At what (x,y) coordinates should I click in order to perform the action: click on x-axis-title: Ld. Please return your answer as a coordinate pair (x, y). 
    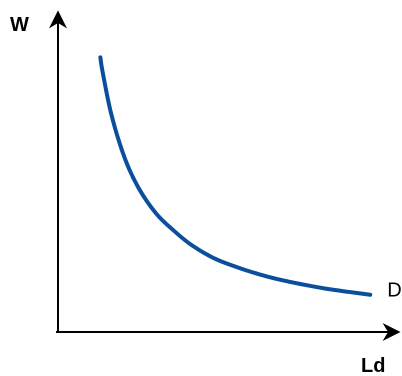
    Looking at the image, I should click on (373, 365).